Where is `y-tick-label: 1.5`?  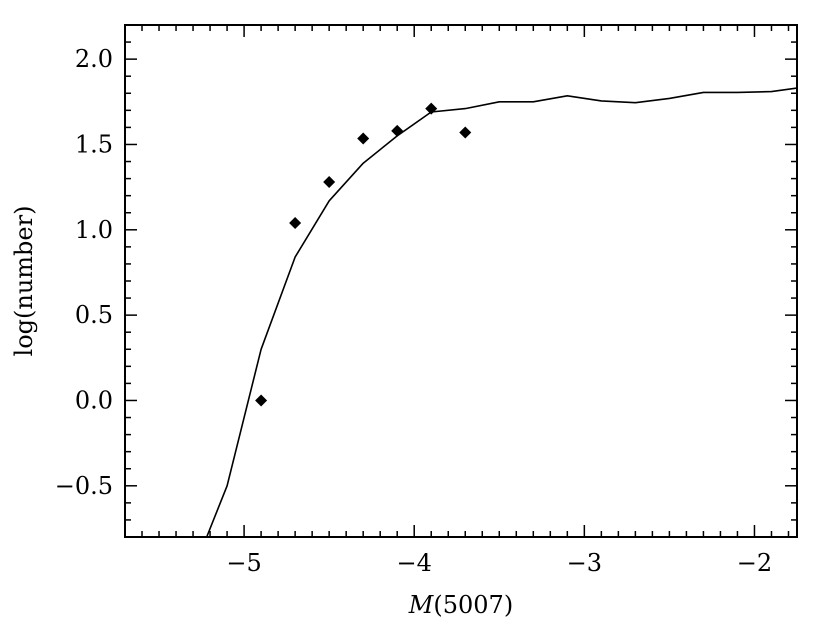 y-tick-label: 1.5 is located at coordinates (94, 144).